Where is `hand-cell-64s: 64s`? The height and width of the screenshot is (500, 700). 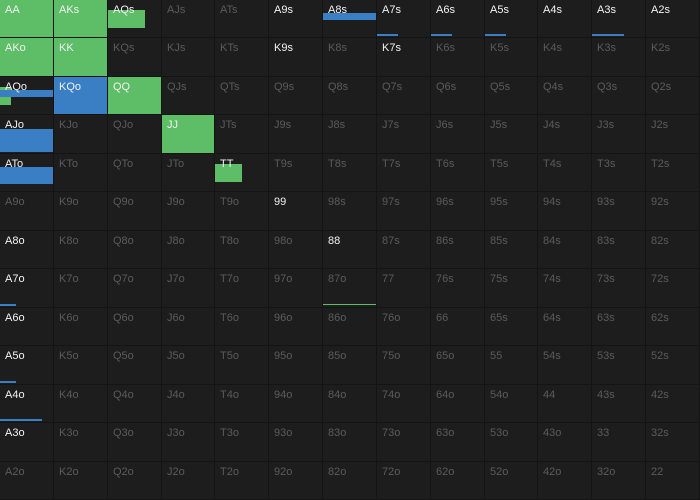
hand-cell-64s: 64s is located at coordinates (564, 326).